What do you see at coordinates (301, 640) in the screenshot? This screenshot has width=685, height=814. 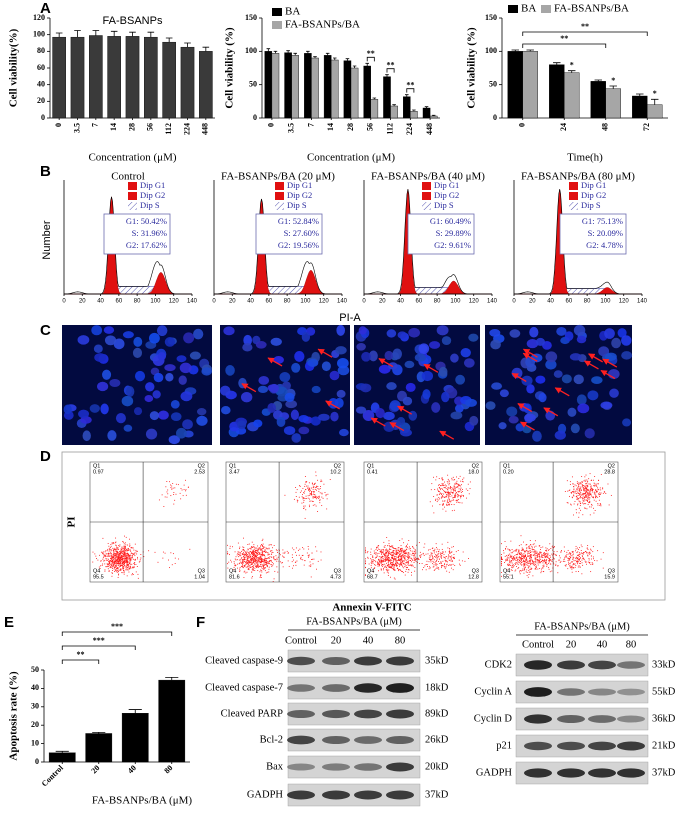 I see `lane-label: Control` at bounding box center [301, 640].